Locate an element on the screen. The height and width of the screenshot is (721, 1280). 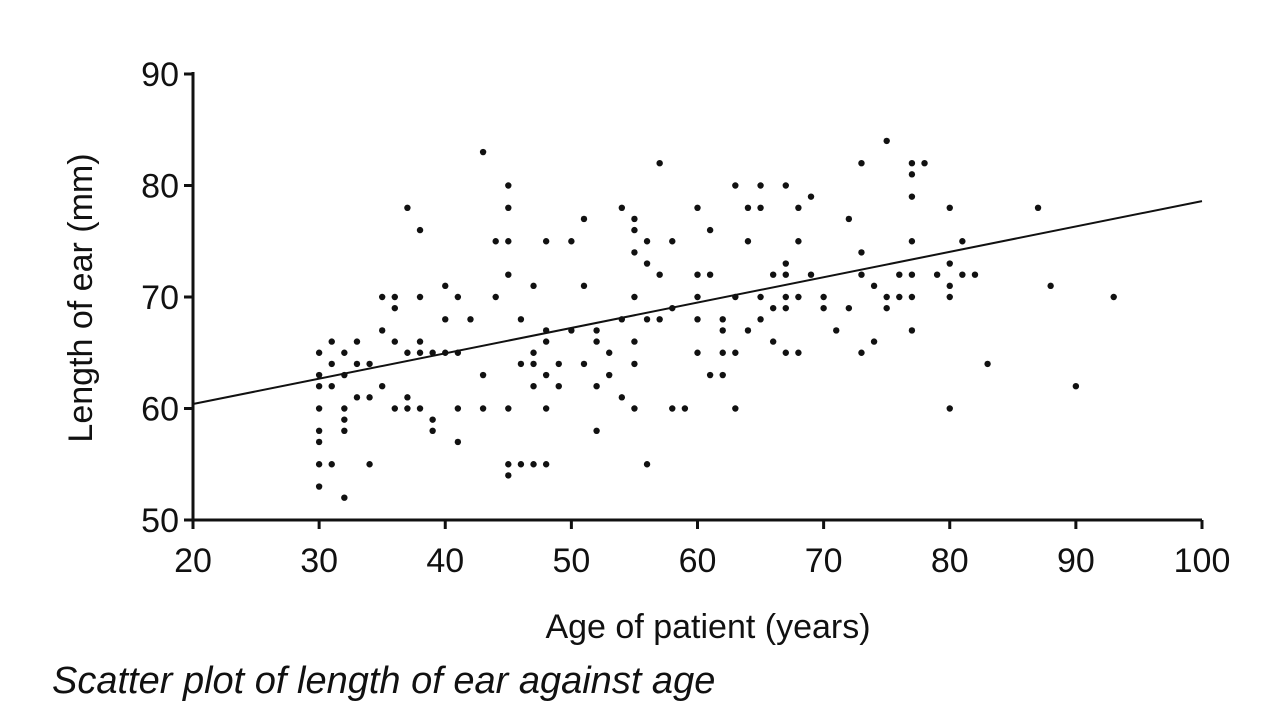
x-tick-label: 50 is located at coordinates (571, 561).